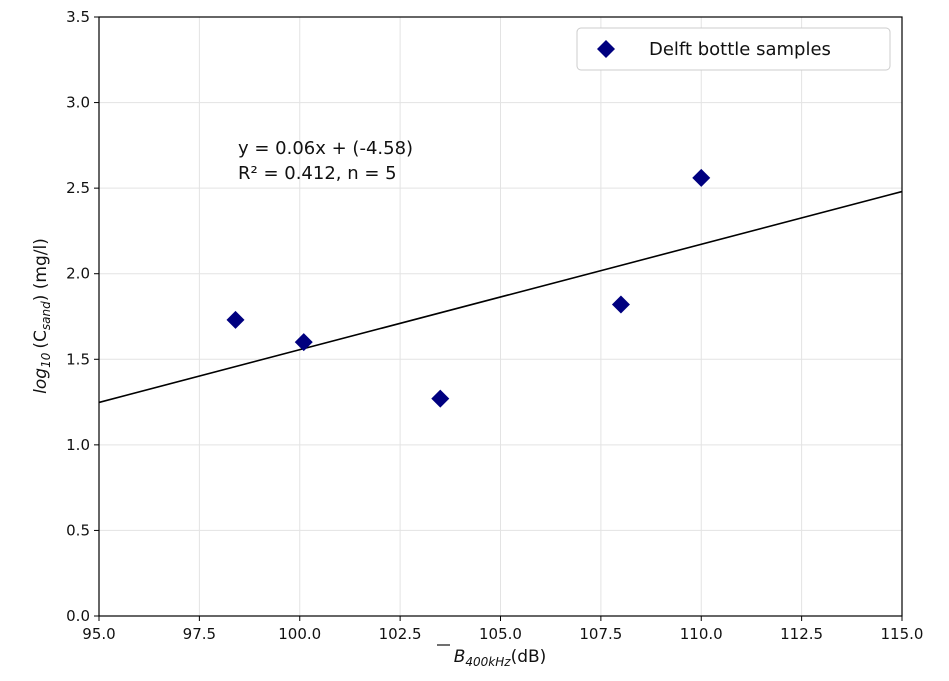 The image size is (949, 681). I want to click on y-tick-label: 3.5, so click(78, 17).